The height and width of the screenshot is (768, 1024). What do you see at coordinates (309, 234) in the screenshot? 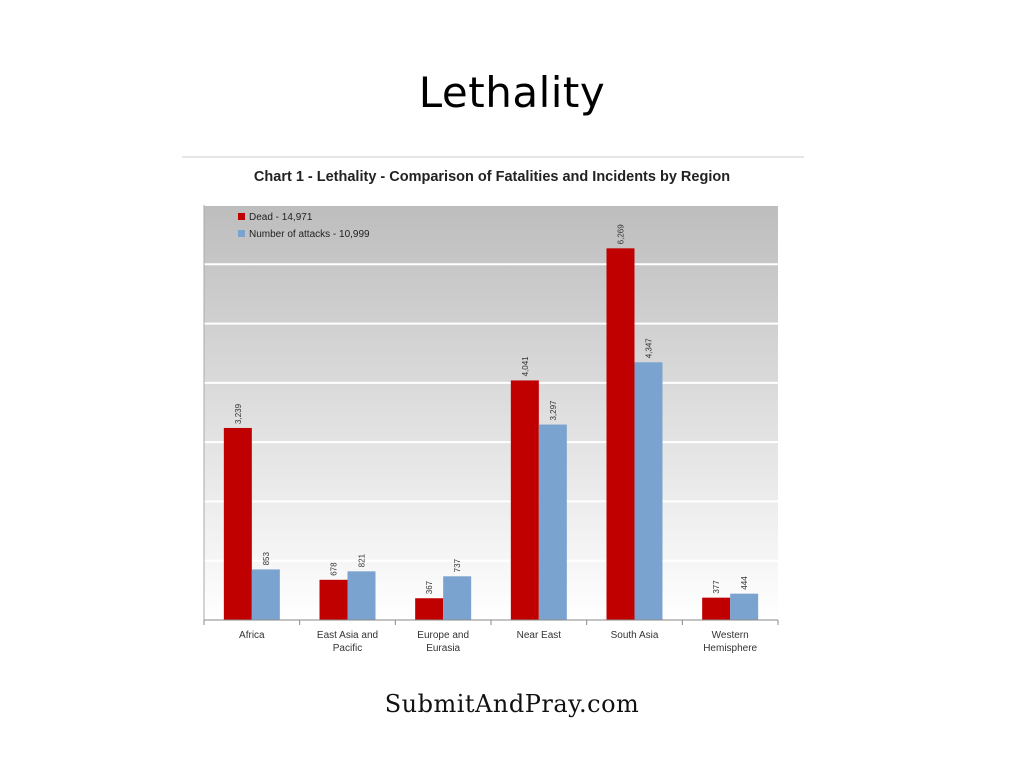
I see `legend-entry: Number of attacks - 10,999` at bounding box center [309, 234].